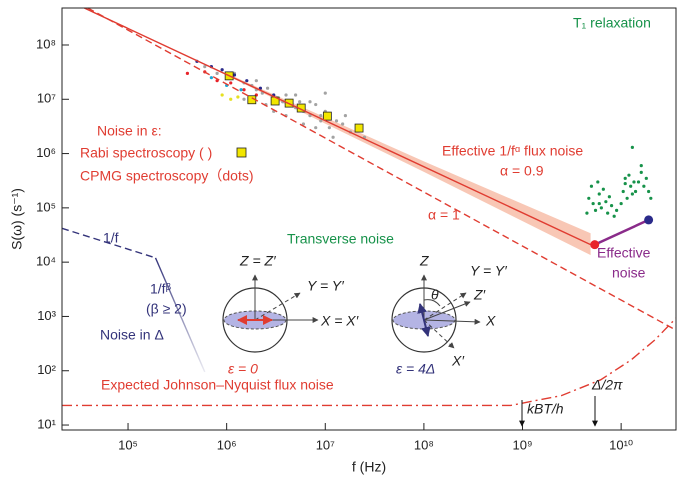 This screenshot has width=686, height=487. Describe the element at coordinates (607, 385) in the screenshot. I see `annotation: Δ/2π` at that location.